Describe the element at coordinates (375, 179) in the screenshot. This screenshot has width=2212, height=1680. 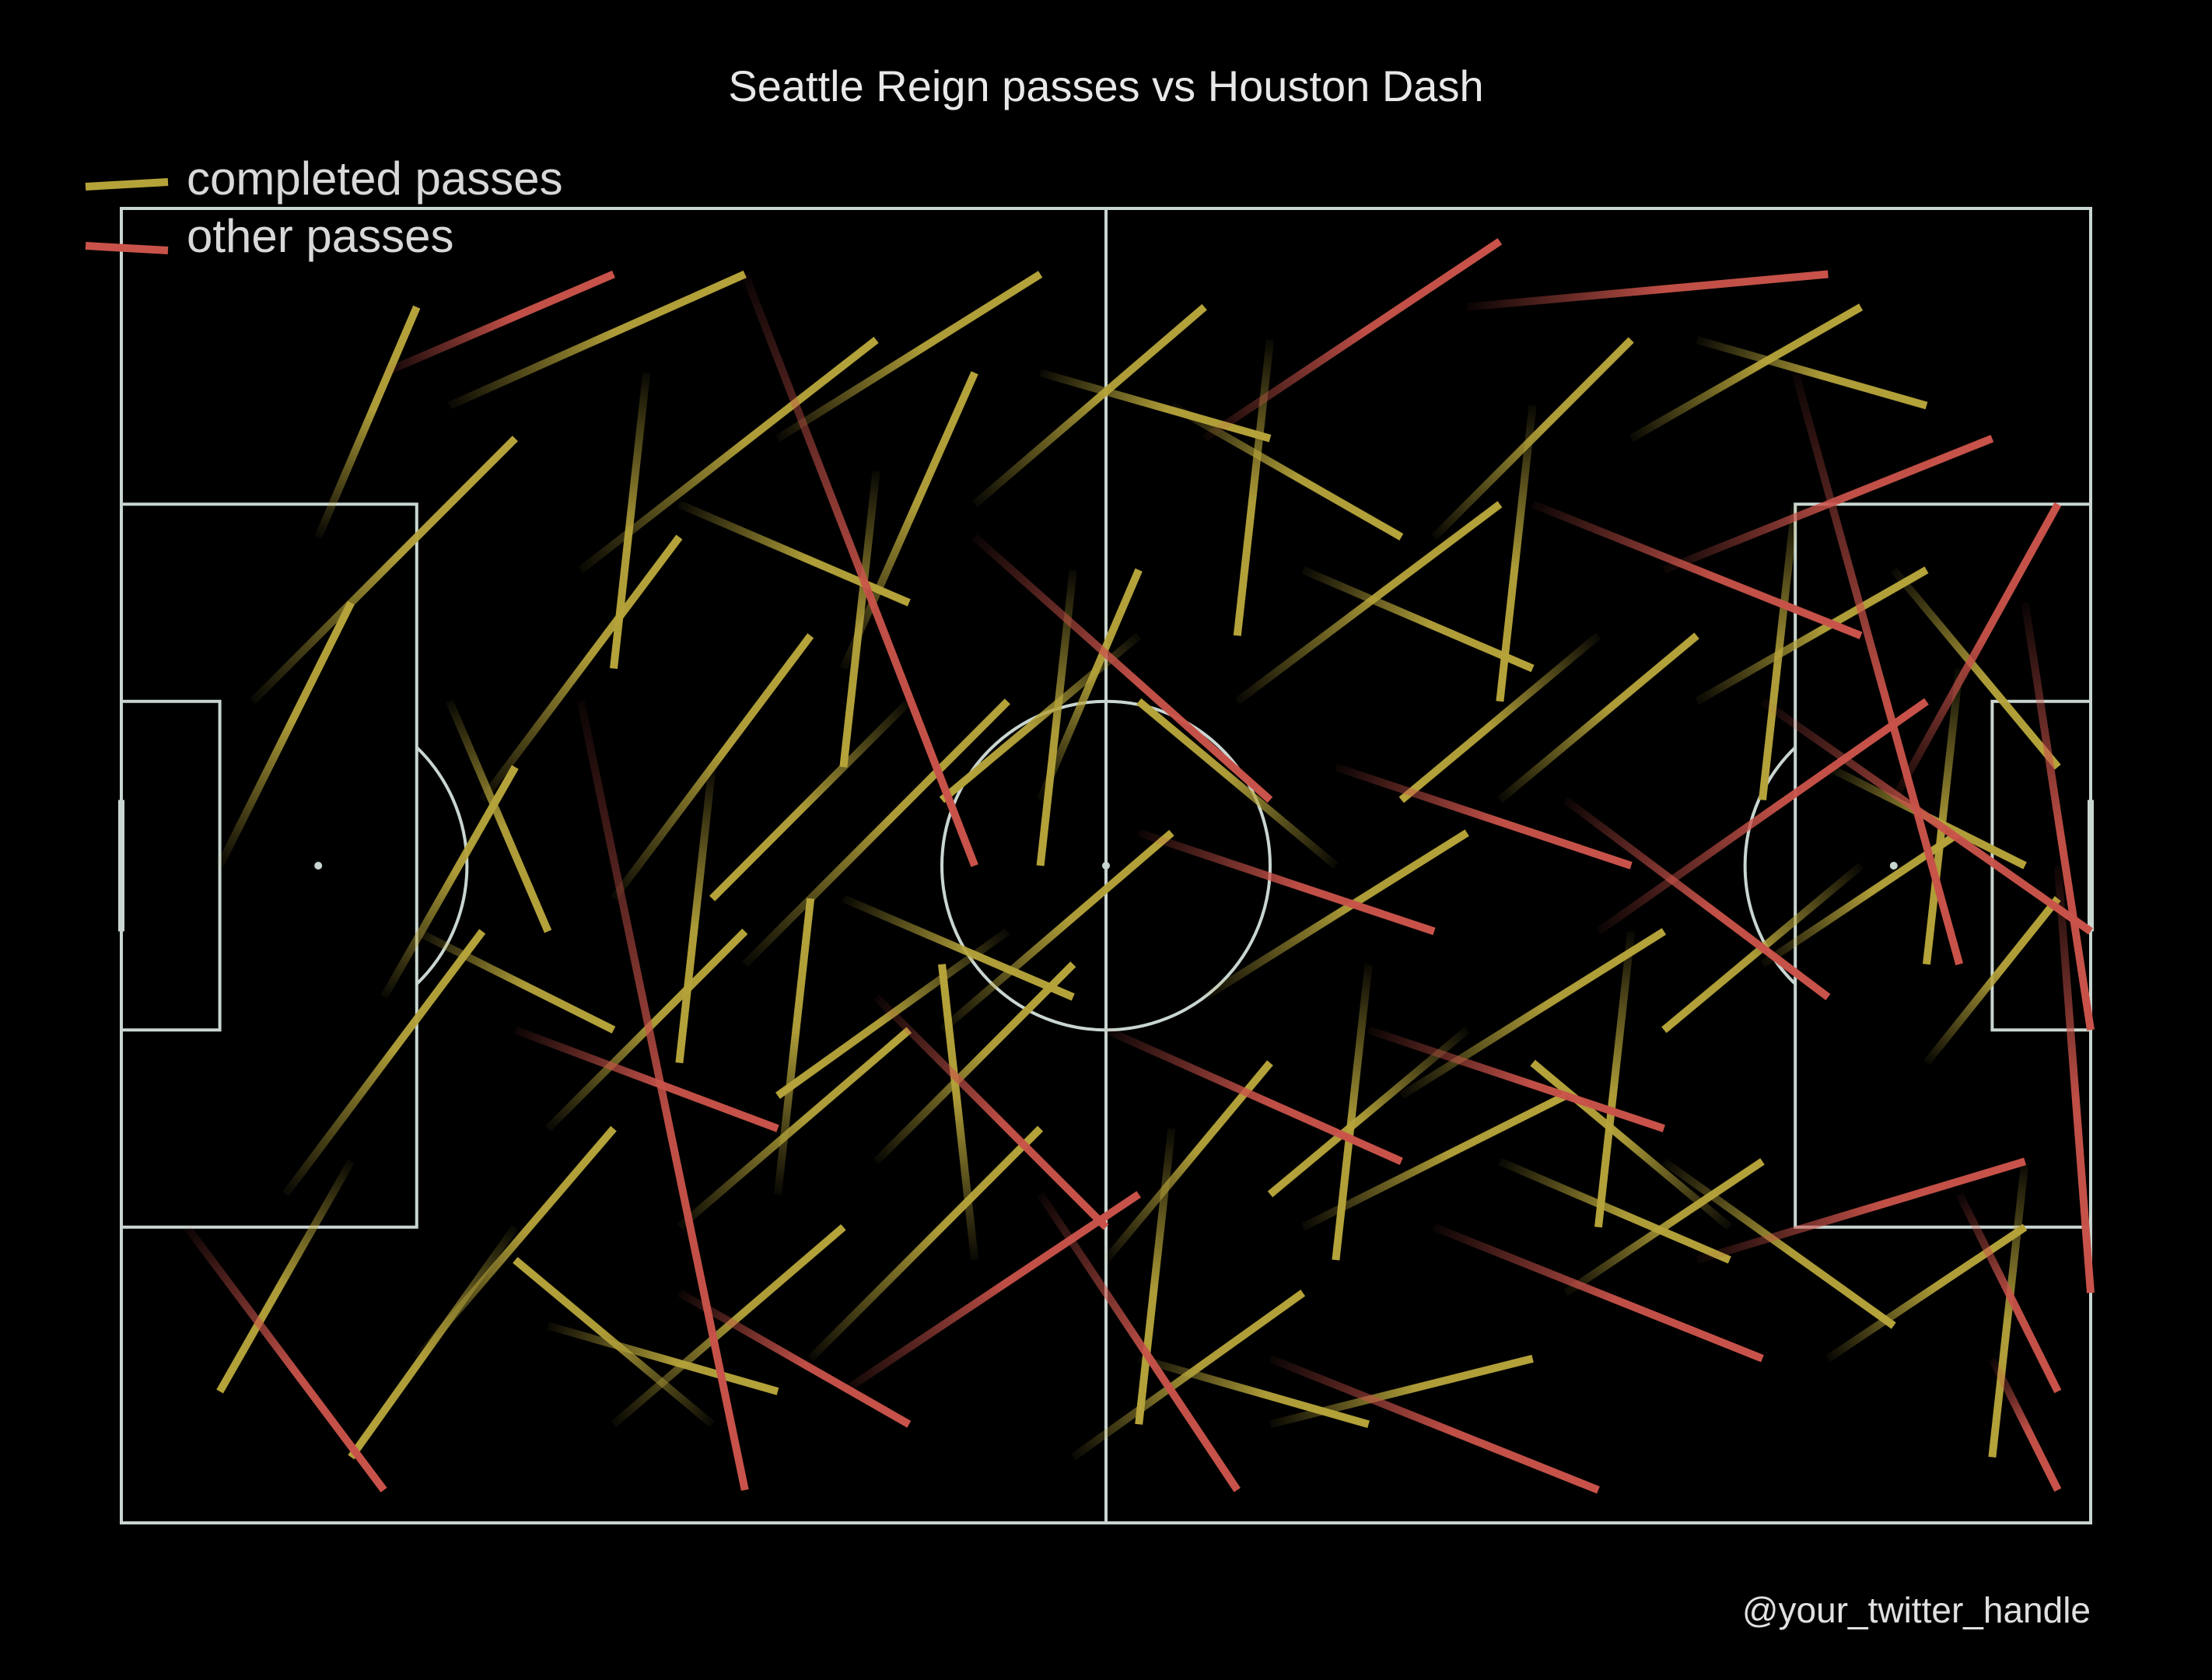
I see `legend-label-completed: completed passes` at that location.